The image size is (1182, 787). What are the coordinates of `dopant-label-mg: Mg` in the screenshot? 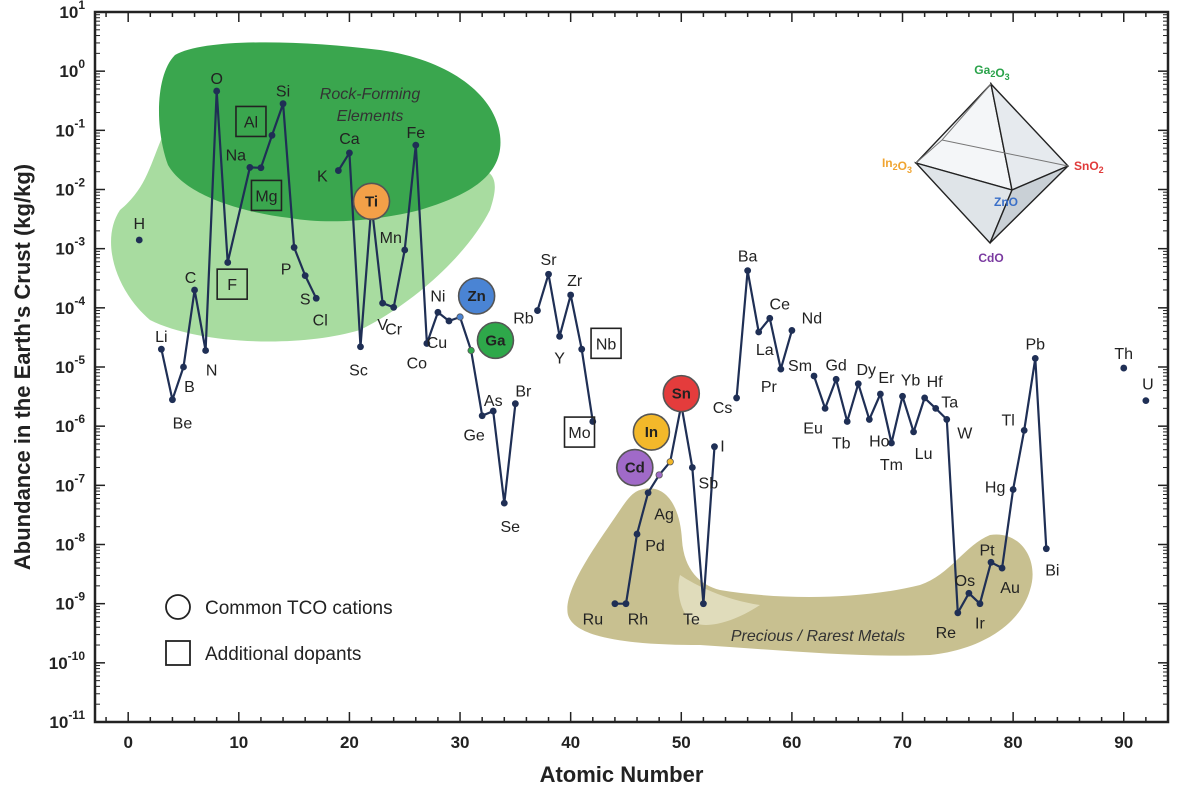 It's located at (266, 196).